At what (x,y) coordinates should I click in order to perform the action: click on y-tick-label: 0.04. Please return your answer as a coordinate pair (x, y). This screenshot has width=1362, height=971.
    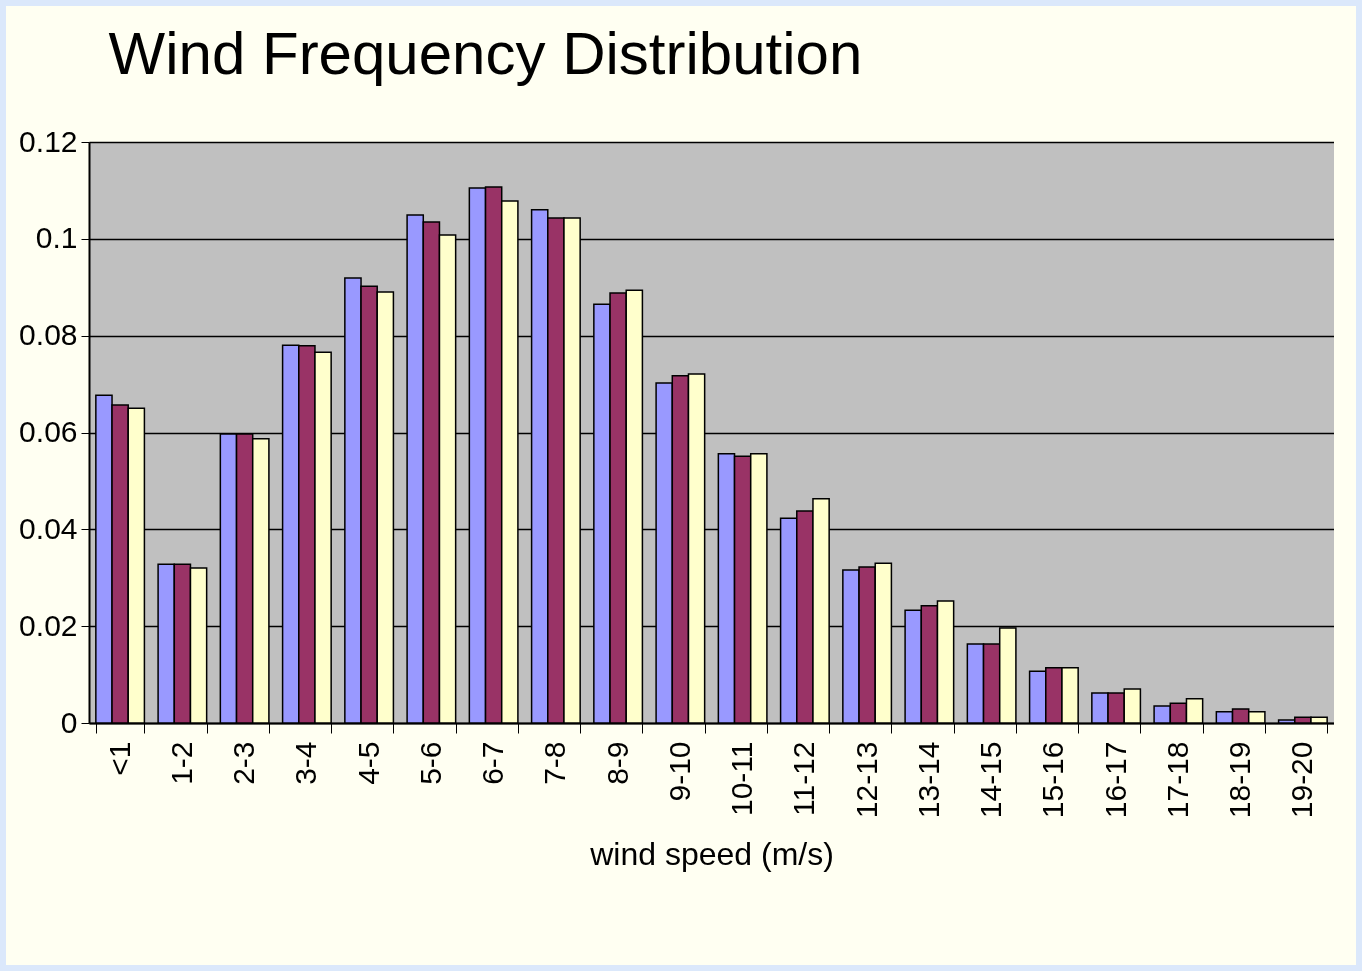
    Looking at the image, I should click on (48, 528).